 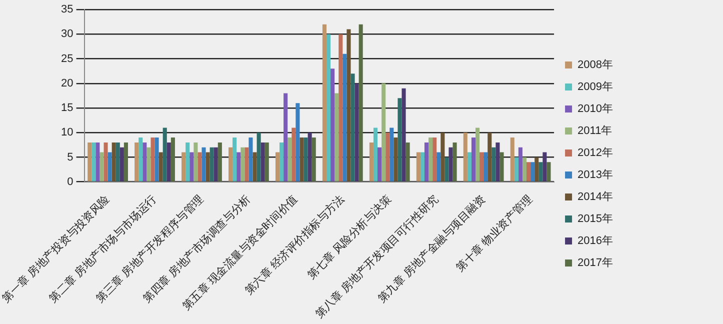 What do you see at coordinates (70, 157) in the screenshot?
I see `y-tick-label: 5` at bounding box center [70, 157].